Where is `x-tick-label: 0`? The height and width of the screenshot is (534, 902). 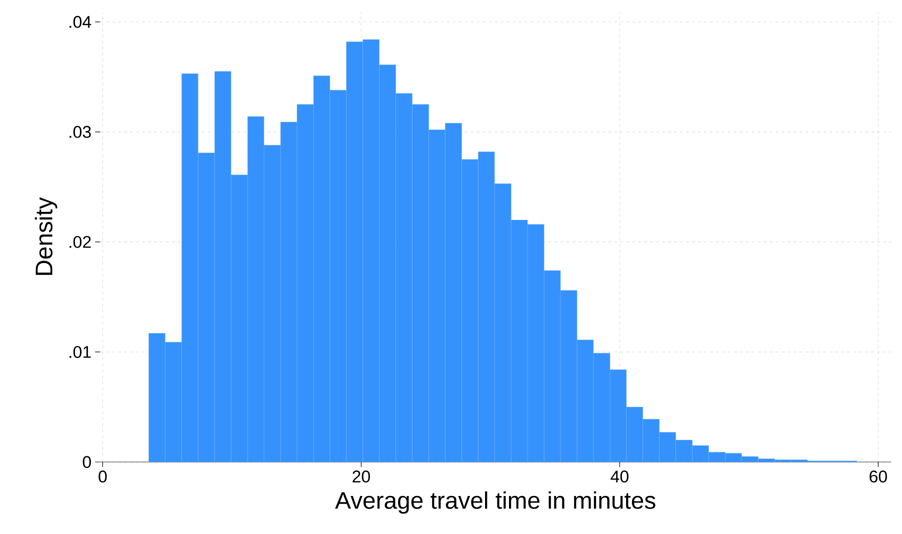
x-tick-label: 0 is located at coordinates (102, 476).